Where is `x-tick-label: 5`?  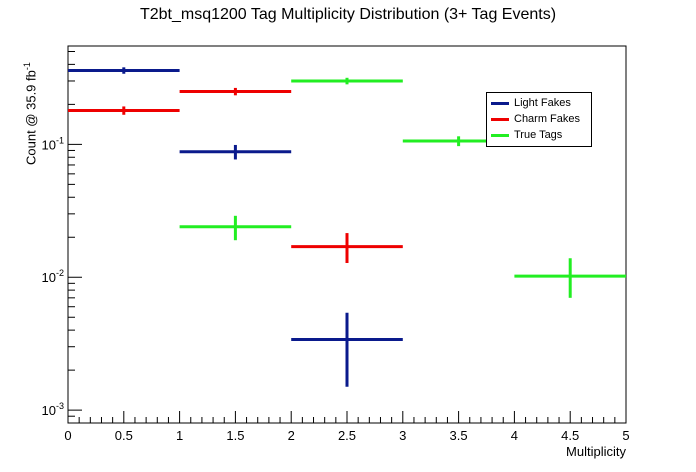 x-tick-label: 5 is located at coordinates (625, 435).